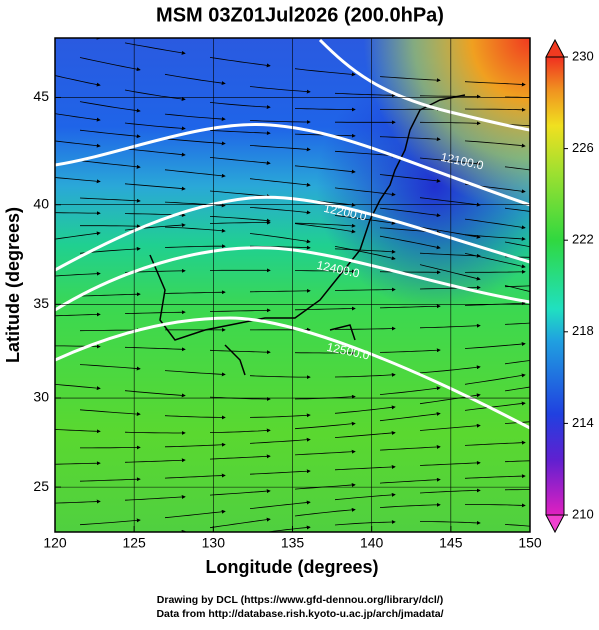 Image resolution: width=599 pixels, height=630 pixels. What do you see at coordinates (583, 147) in the screenshot?
I see `colorbar-tick-label: 226` at bounding box center [583, 147].